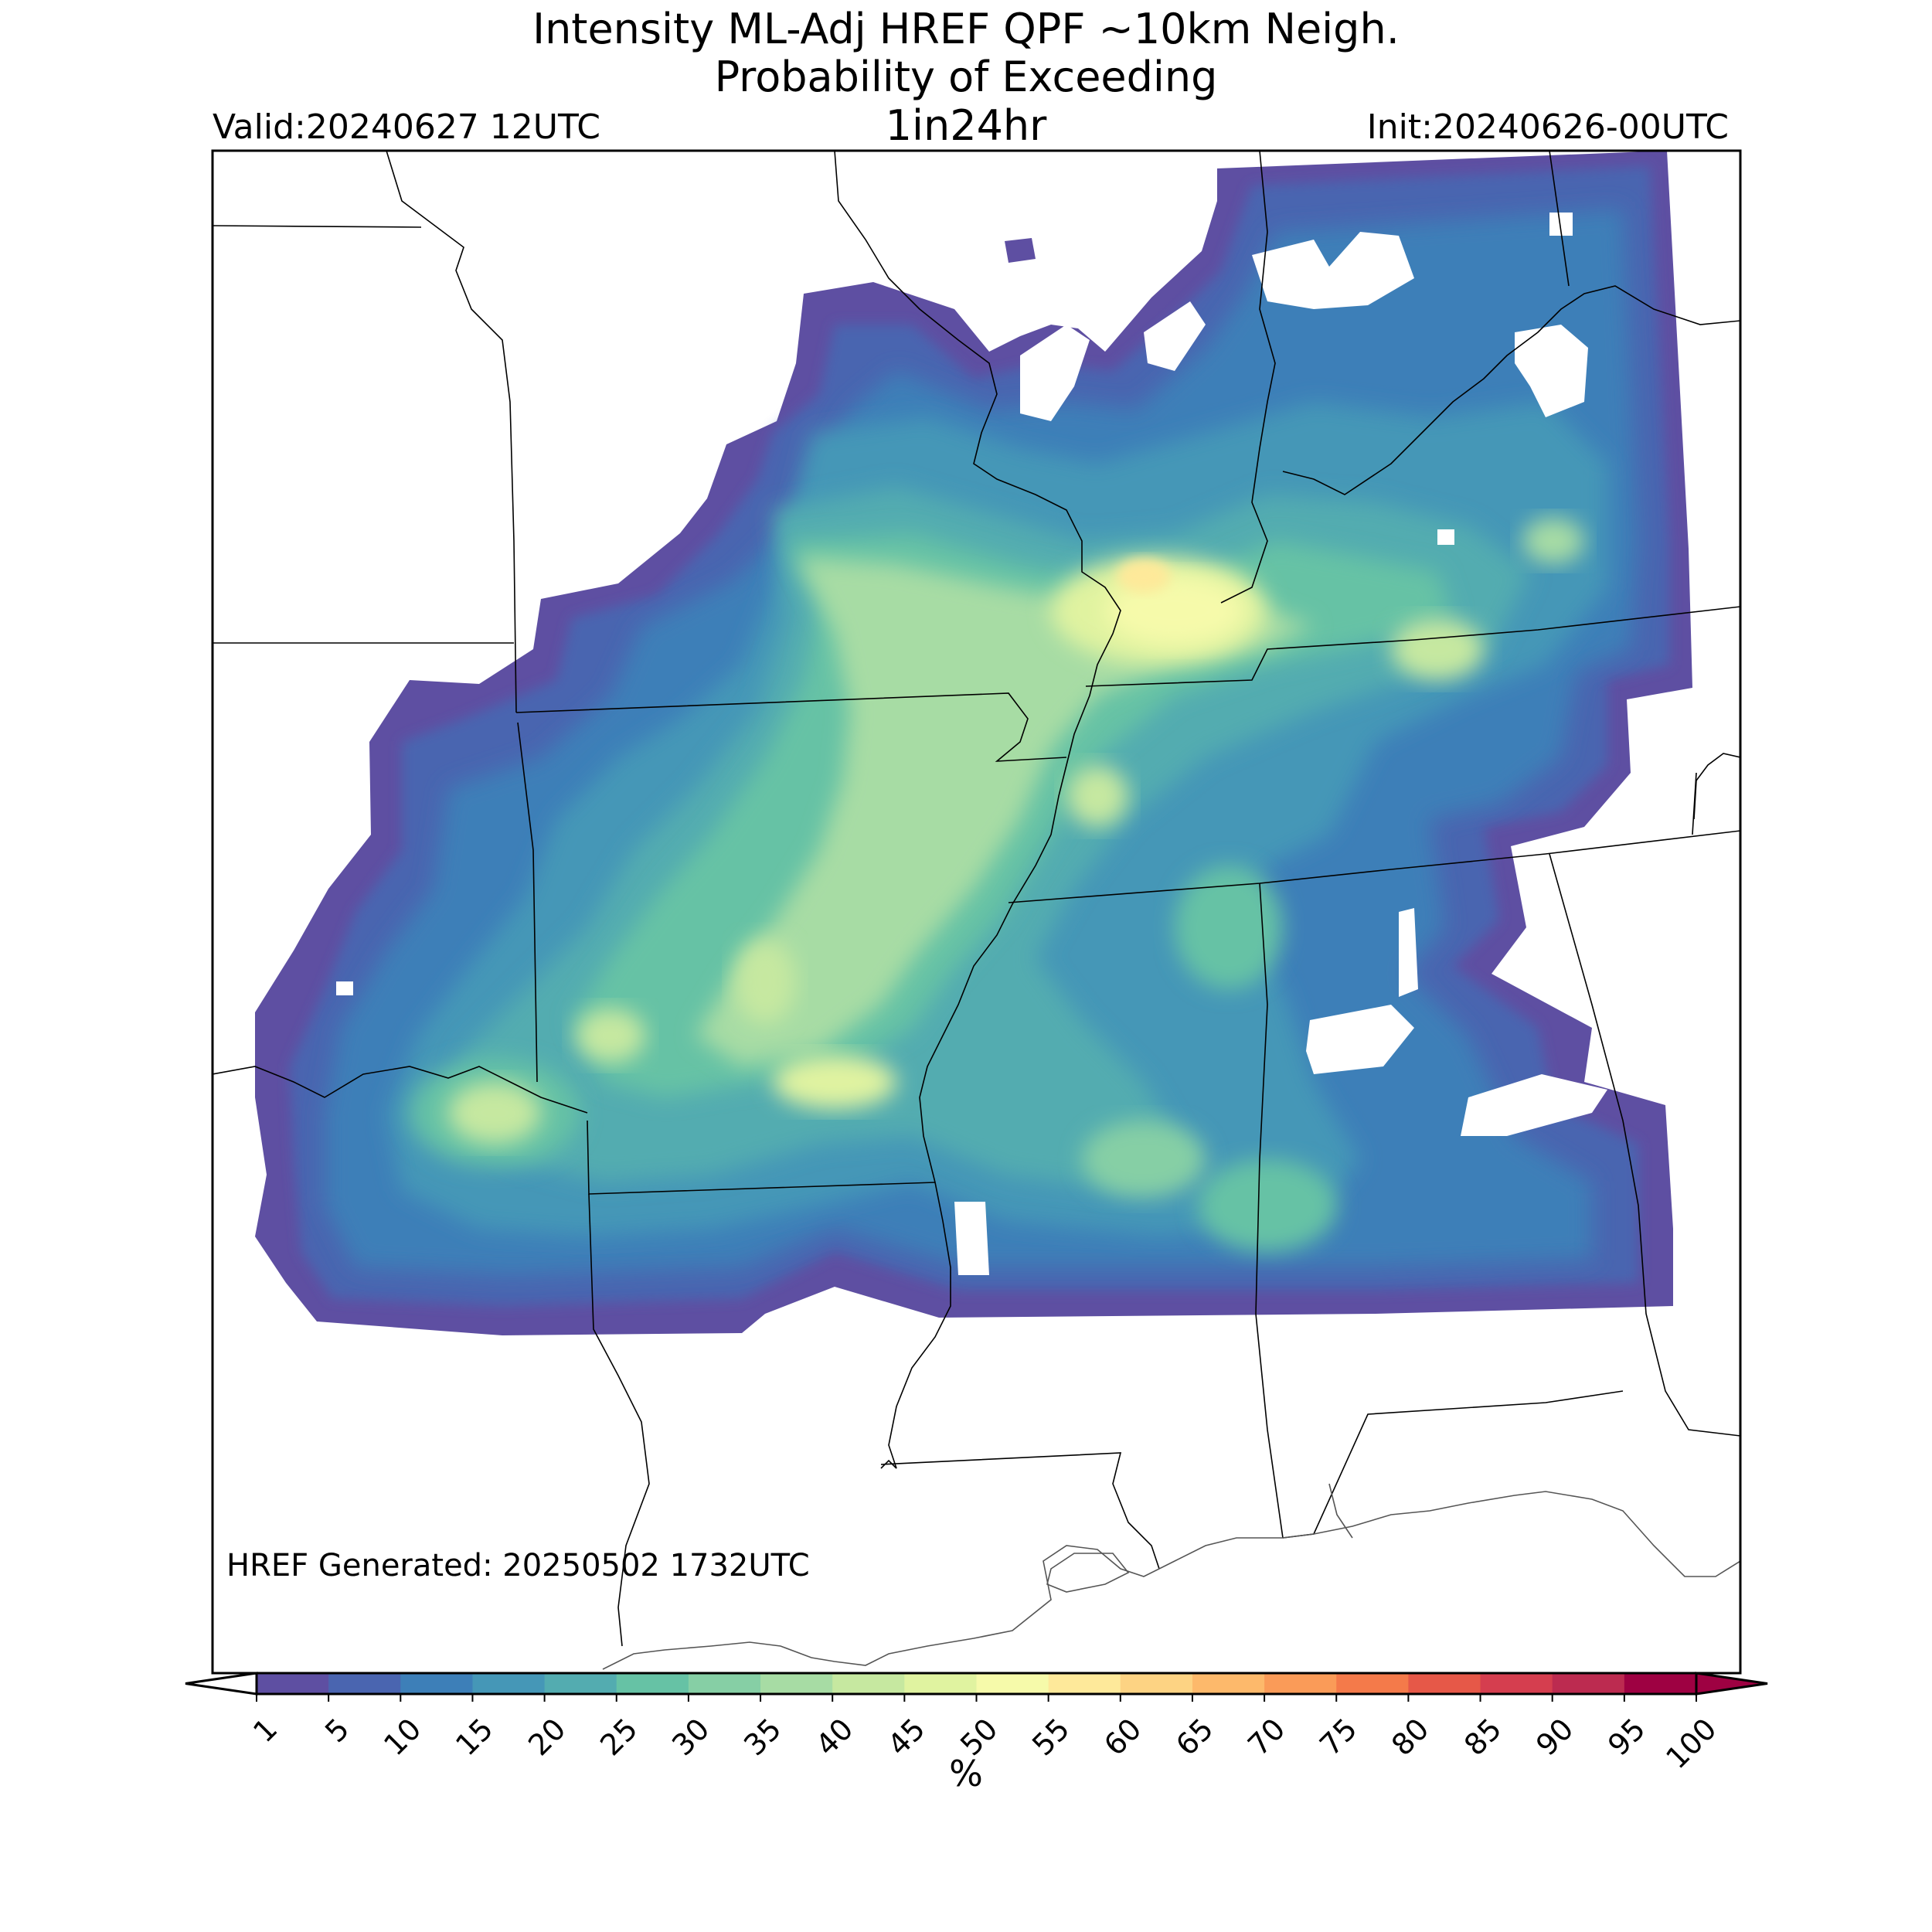 Image resolution: width=1932 pixels, height=1932 pixels. I want to click on boundary-tn-ky, so click(1412, 646).